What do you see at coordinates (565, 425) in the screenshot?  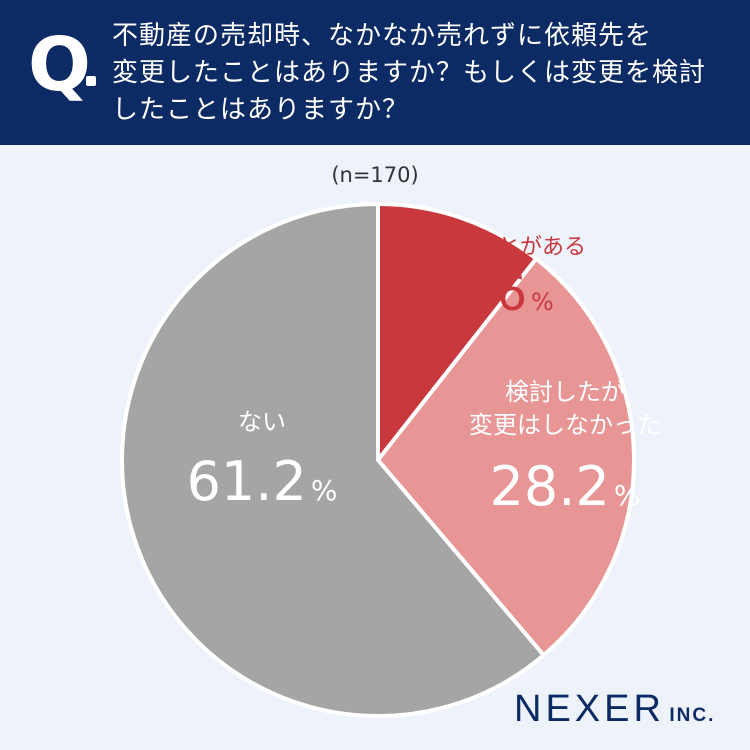 I see `slice-label: 変更はしなかった` at bounding box center [565, 425].